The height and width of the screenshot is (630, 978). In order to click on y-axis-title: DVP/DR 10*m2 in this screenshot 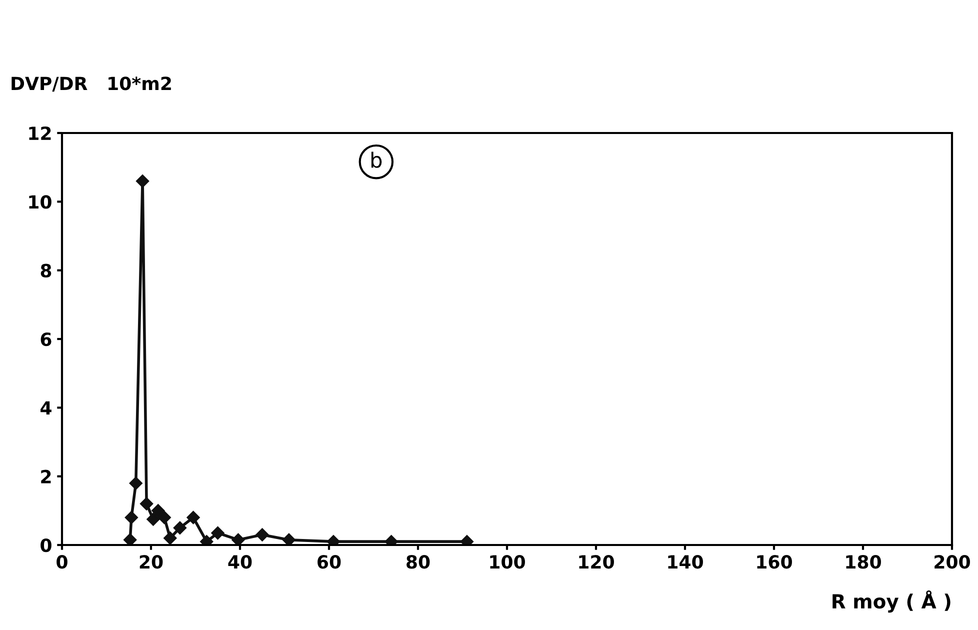, I will do `click(91, 84)`.